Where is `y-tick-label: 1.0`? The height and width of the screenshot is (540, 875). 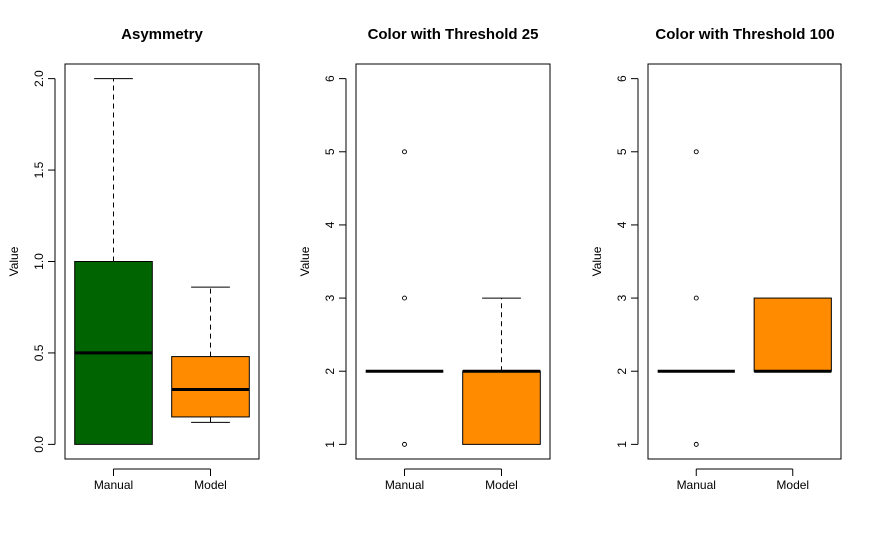 y-tick-label: 1.0 is located at coordinates (39, 261).